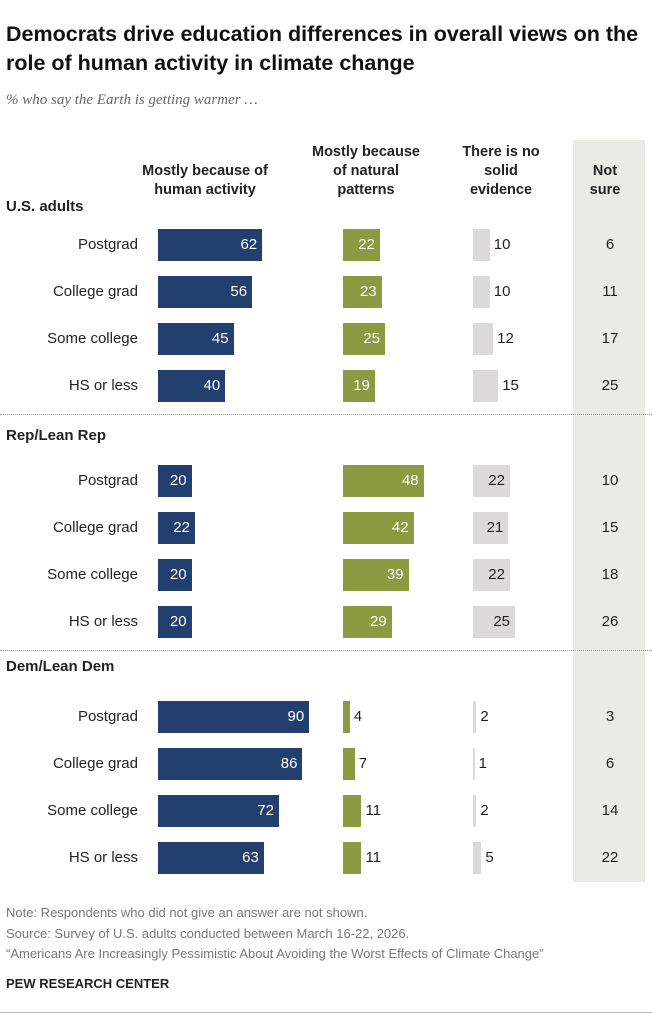  What do you see at coordinates (610, 621) in the screenshot?
I see `value-label: 26` at bounding box center [610, 621].